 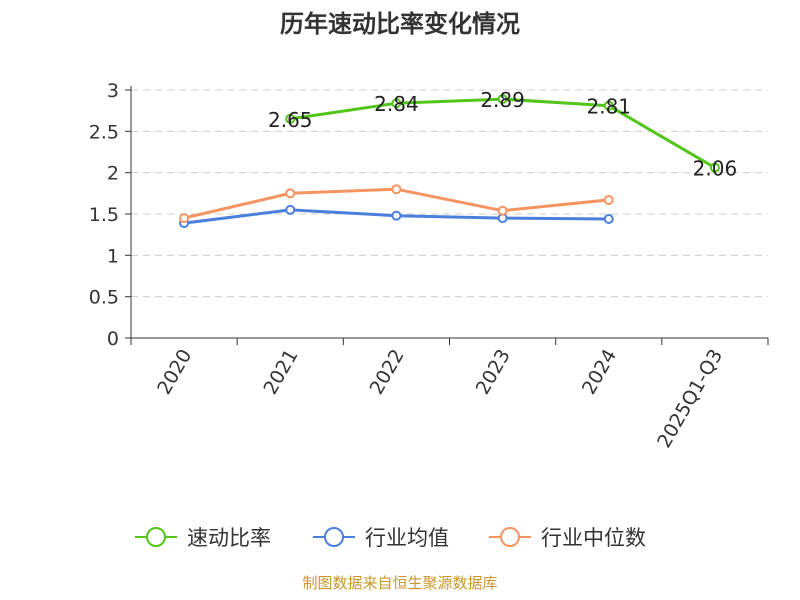 I want to click on y-tick-label: 3, so click(x=113, y=91).